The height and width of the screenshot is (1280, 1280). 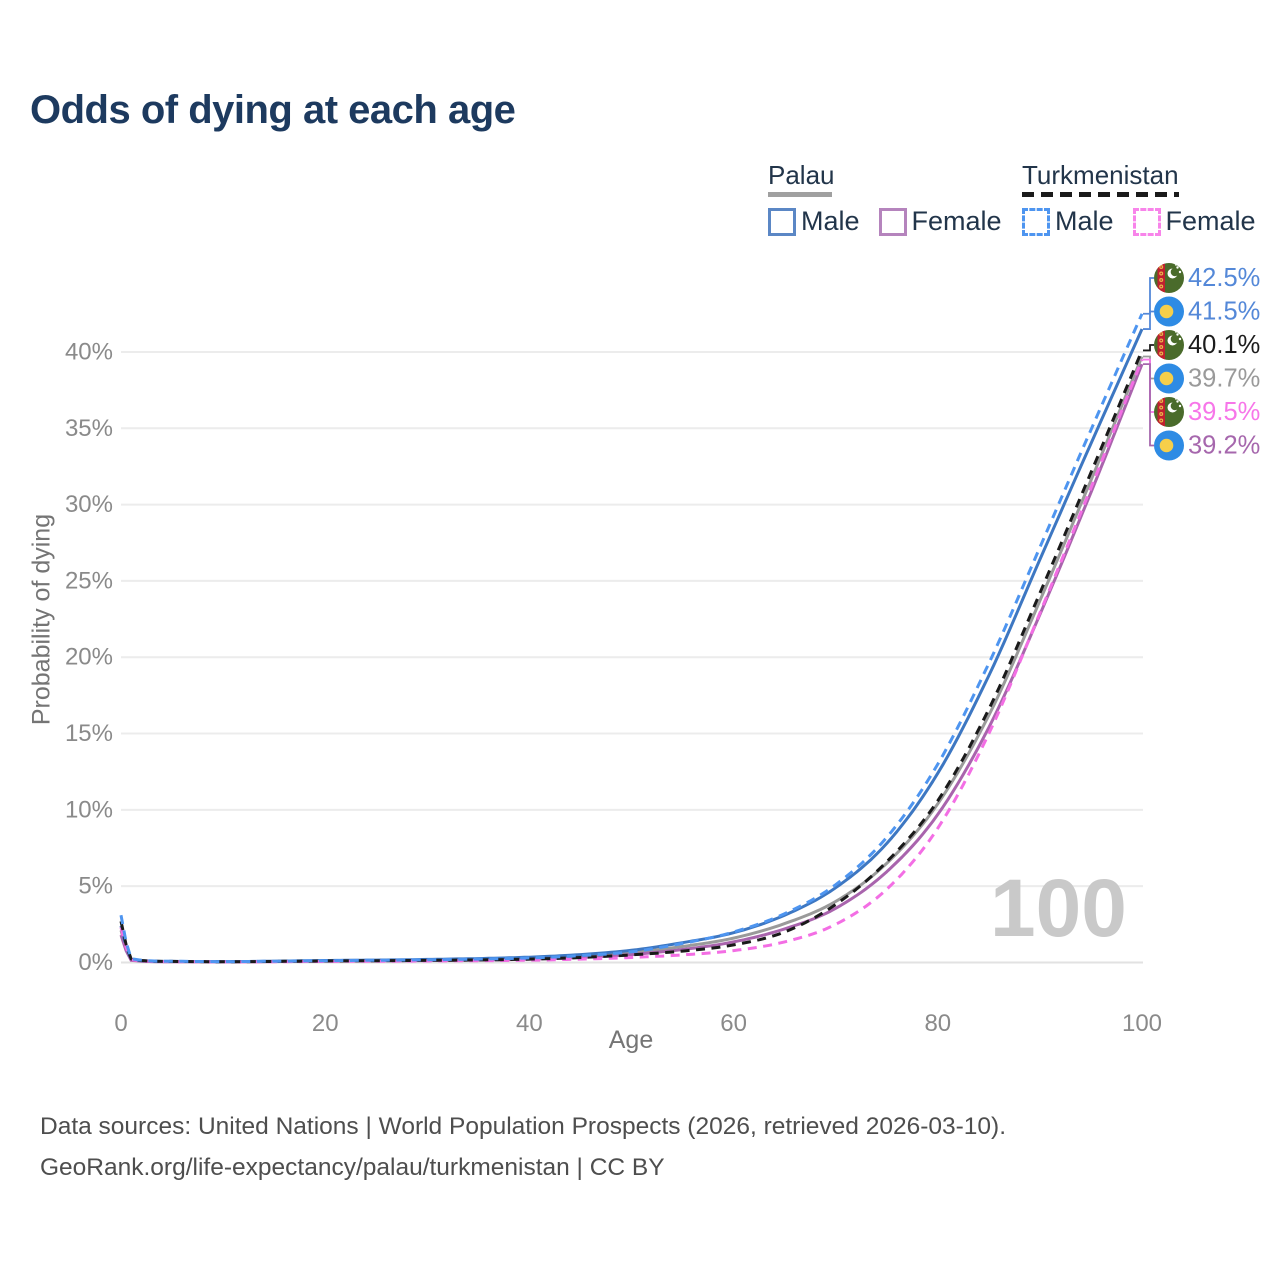 I want to click on end-label-value: 42.5%, so click(x=1224, y=278).